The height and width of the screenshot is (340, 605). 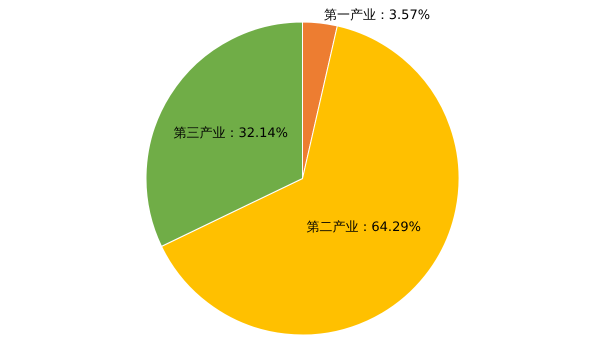 What do you see at coordinates (377, 16) in the screenshot?
I see `slice-label: 第一产业：3.57%` at bounding box center [377, 16].